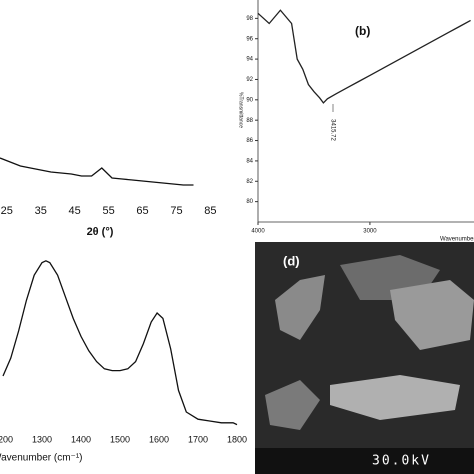 This screenshot has width=474, height=474. What do you see at coordinates (120, 439) in the screenshot?
I see `x-tick-label: 1500` at bounding box center [120, 439].